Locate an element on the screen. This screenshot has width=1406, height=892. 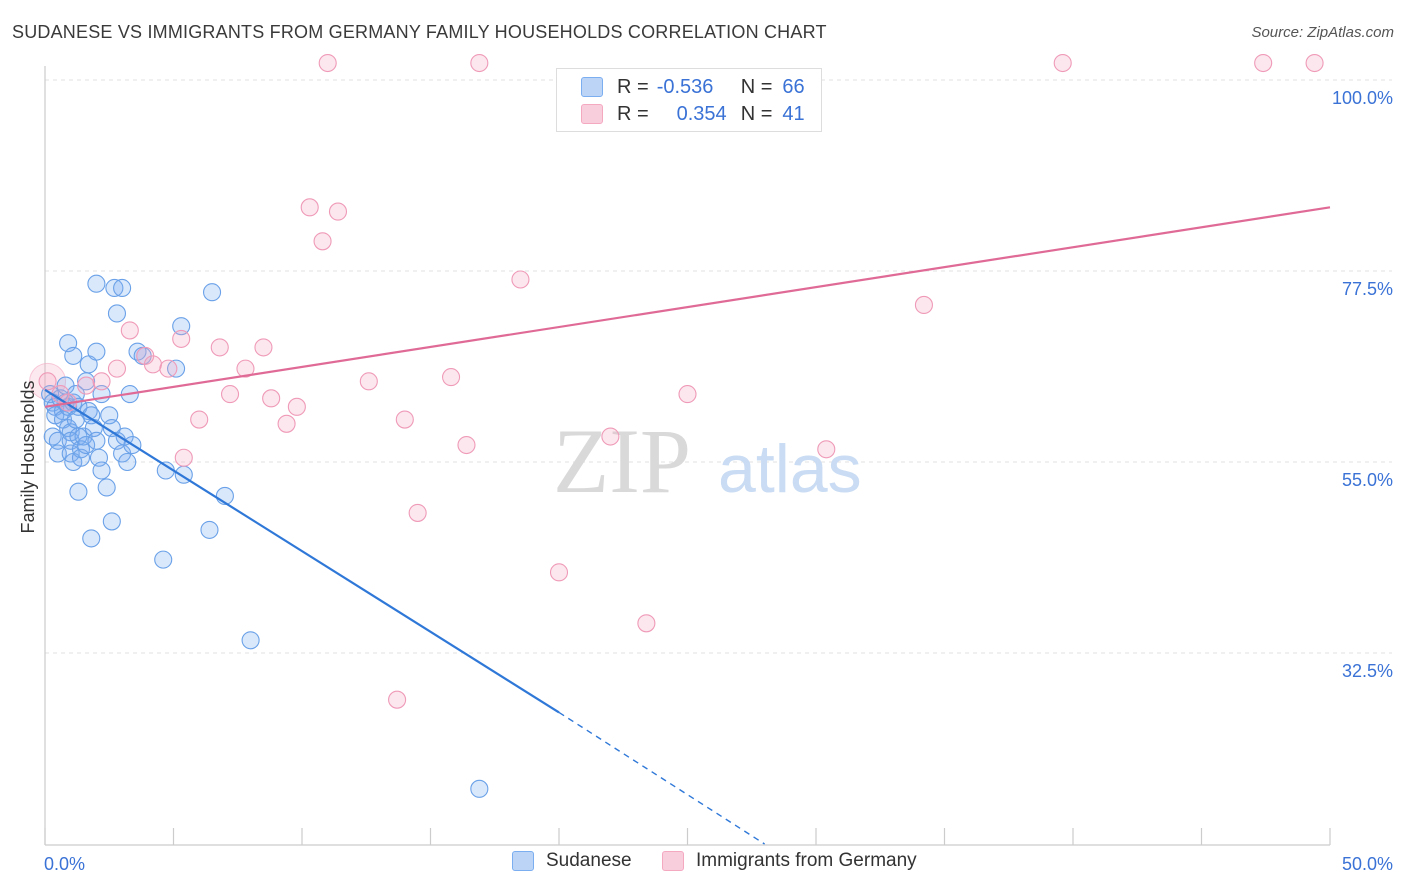
trend-line-sudanese is located at coordinates (302, 551).